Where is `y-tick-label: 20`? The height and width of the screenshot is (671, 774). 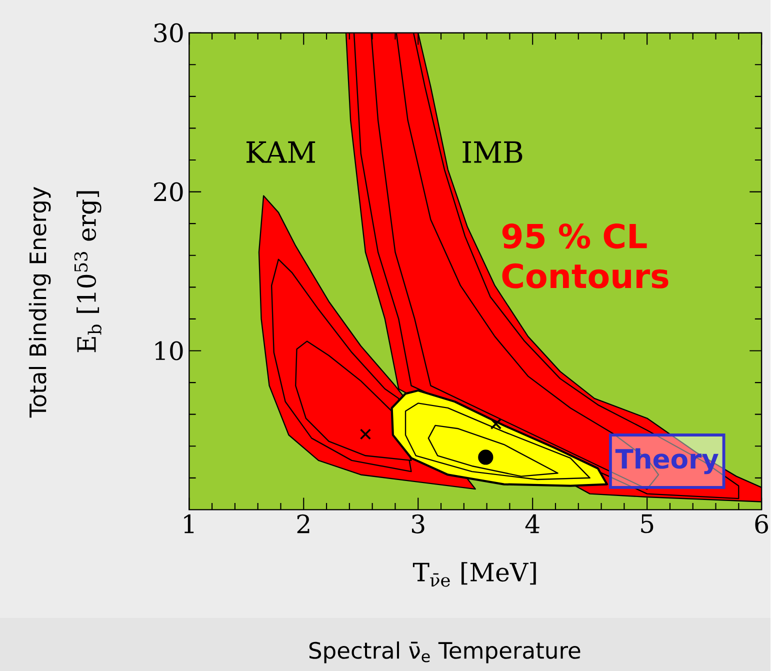 y-tick-label: 20 is located at coordinates (168, 192).